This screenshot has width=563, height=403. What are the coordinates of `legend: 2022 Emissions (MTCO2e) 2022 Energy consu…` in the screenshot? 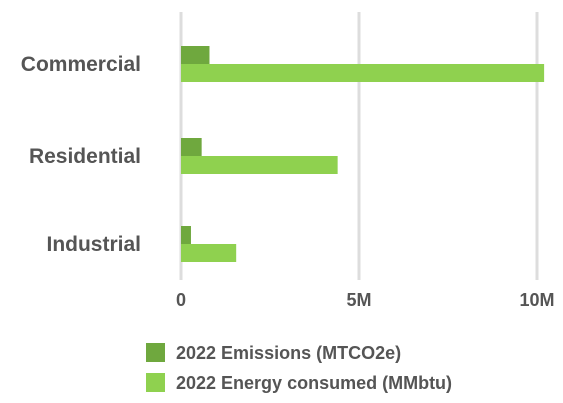 It's located at (299, 368).